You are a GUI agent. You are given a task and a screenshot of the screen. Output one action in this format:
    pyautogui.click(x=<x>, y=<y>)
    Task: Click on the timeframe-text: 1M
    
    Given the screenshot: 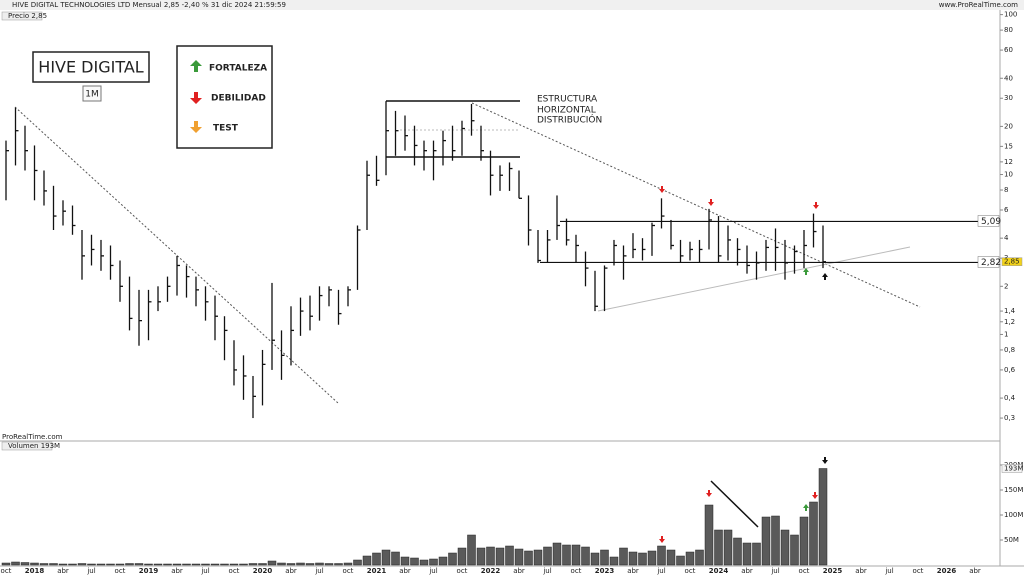 What is the action you would take?
    pyautogui.click(x=92, y=95)
    